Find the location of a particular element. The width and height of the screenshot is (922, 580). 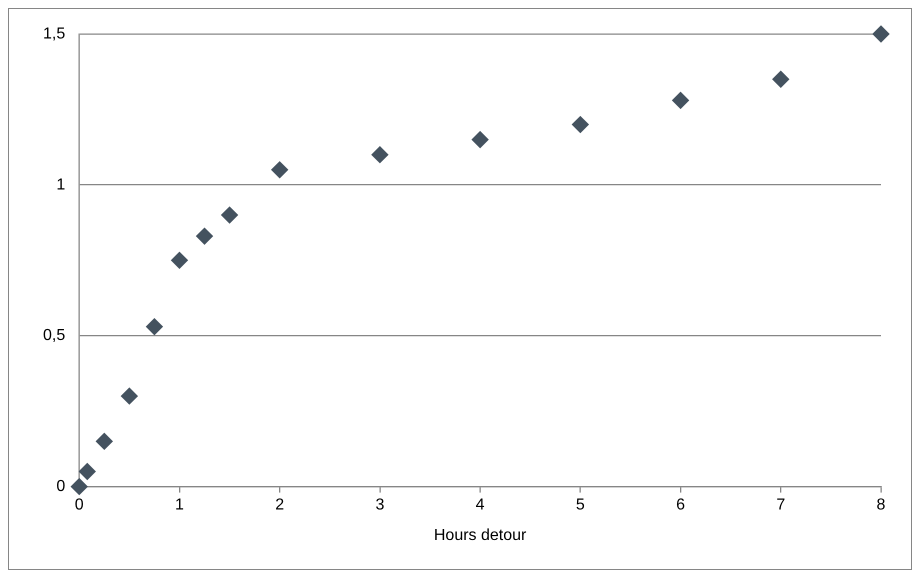

y-tick-label: 0,5 is located at coordinates (54, 335).